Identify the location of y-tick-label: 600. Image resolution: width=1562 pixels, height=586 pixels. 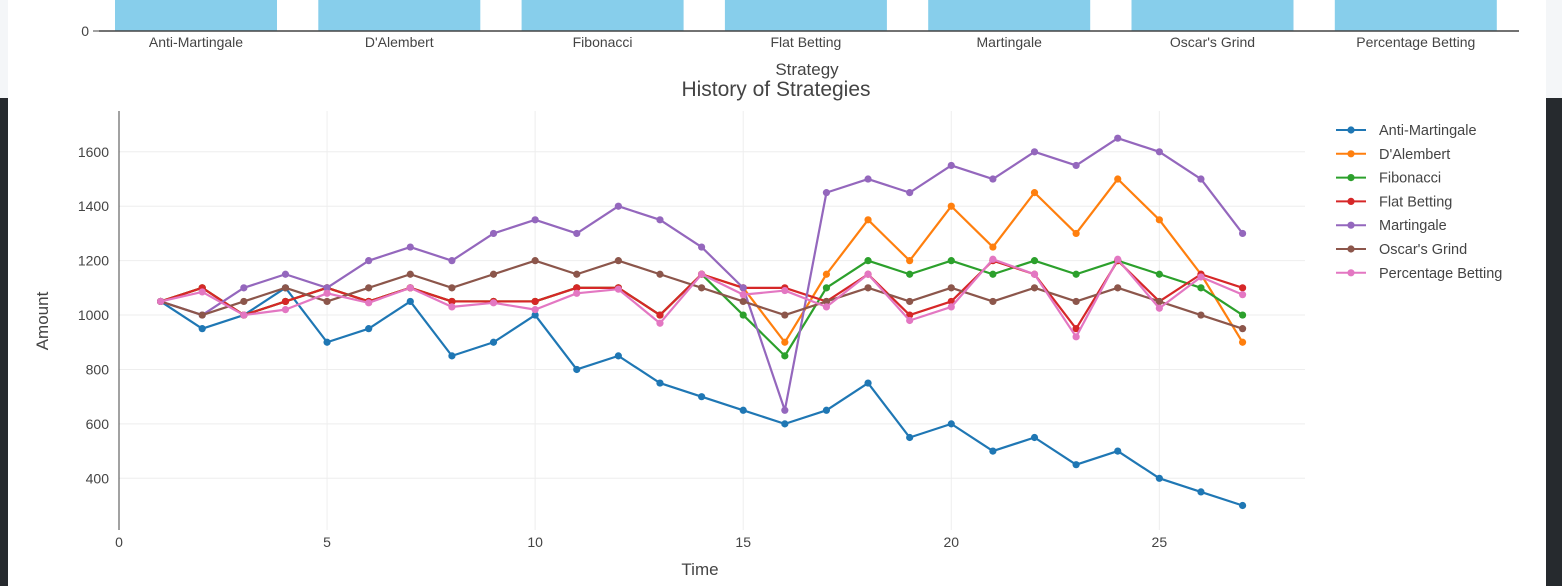
(98, 424).